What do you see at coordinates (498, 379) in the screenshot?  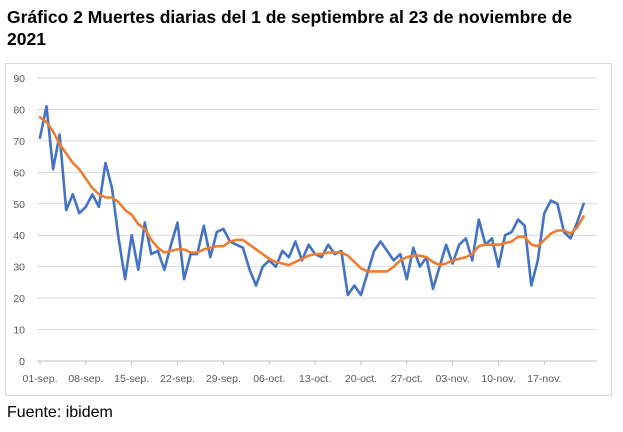 I see `x-tick-label: 10-nov.` at bounding box center [498, 379].